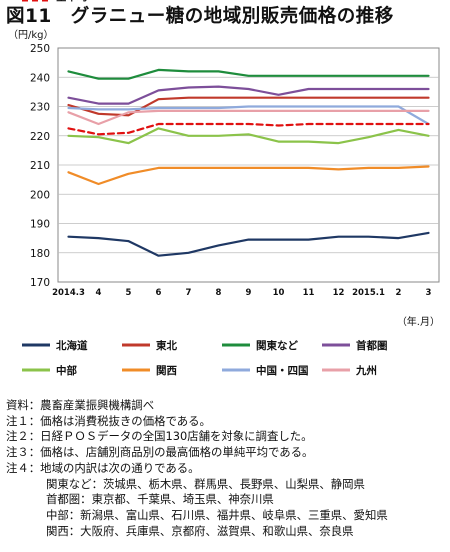 This screenshot has width=450, height=552. What do you see at coordinates (429, 293) in the screenshot?
I see `x-tick-label-12: 3` at bounding box center [429, 293].